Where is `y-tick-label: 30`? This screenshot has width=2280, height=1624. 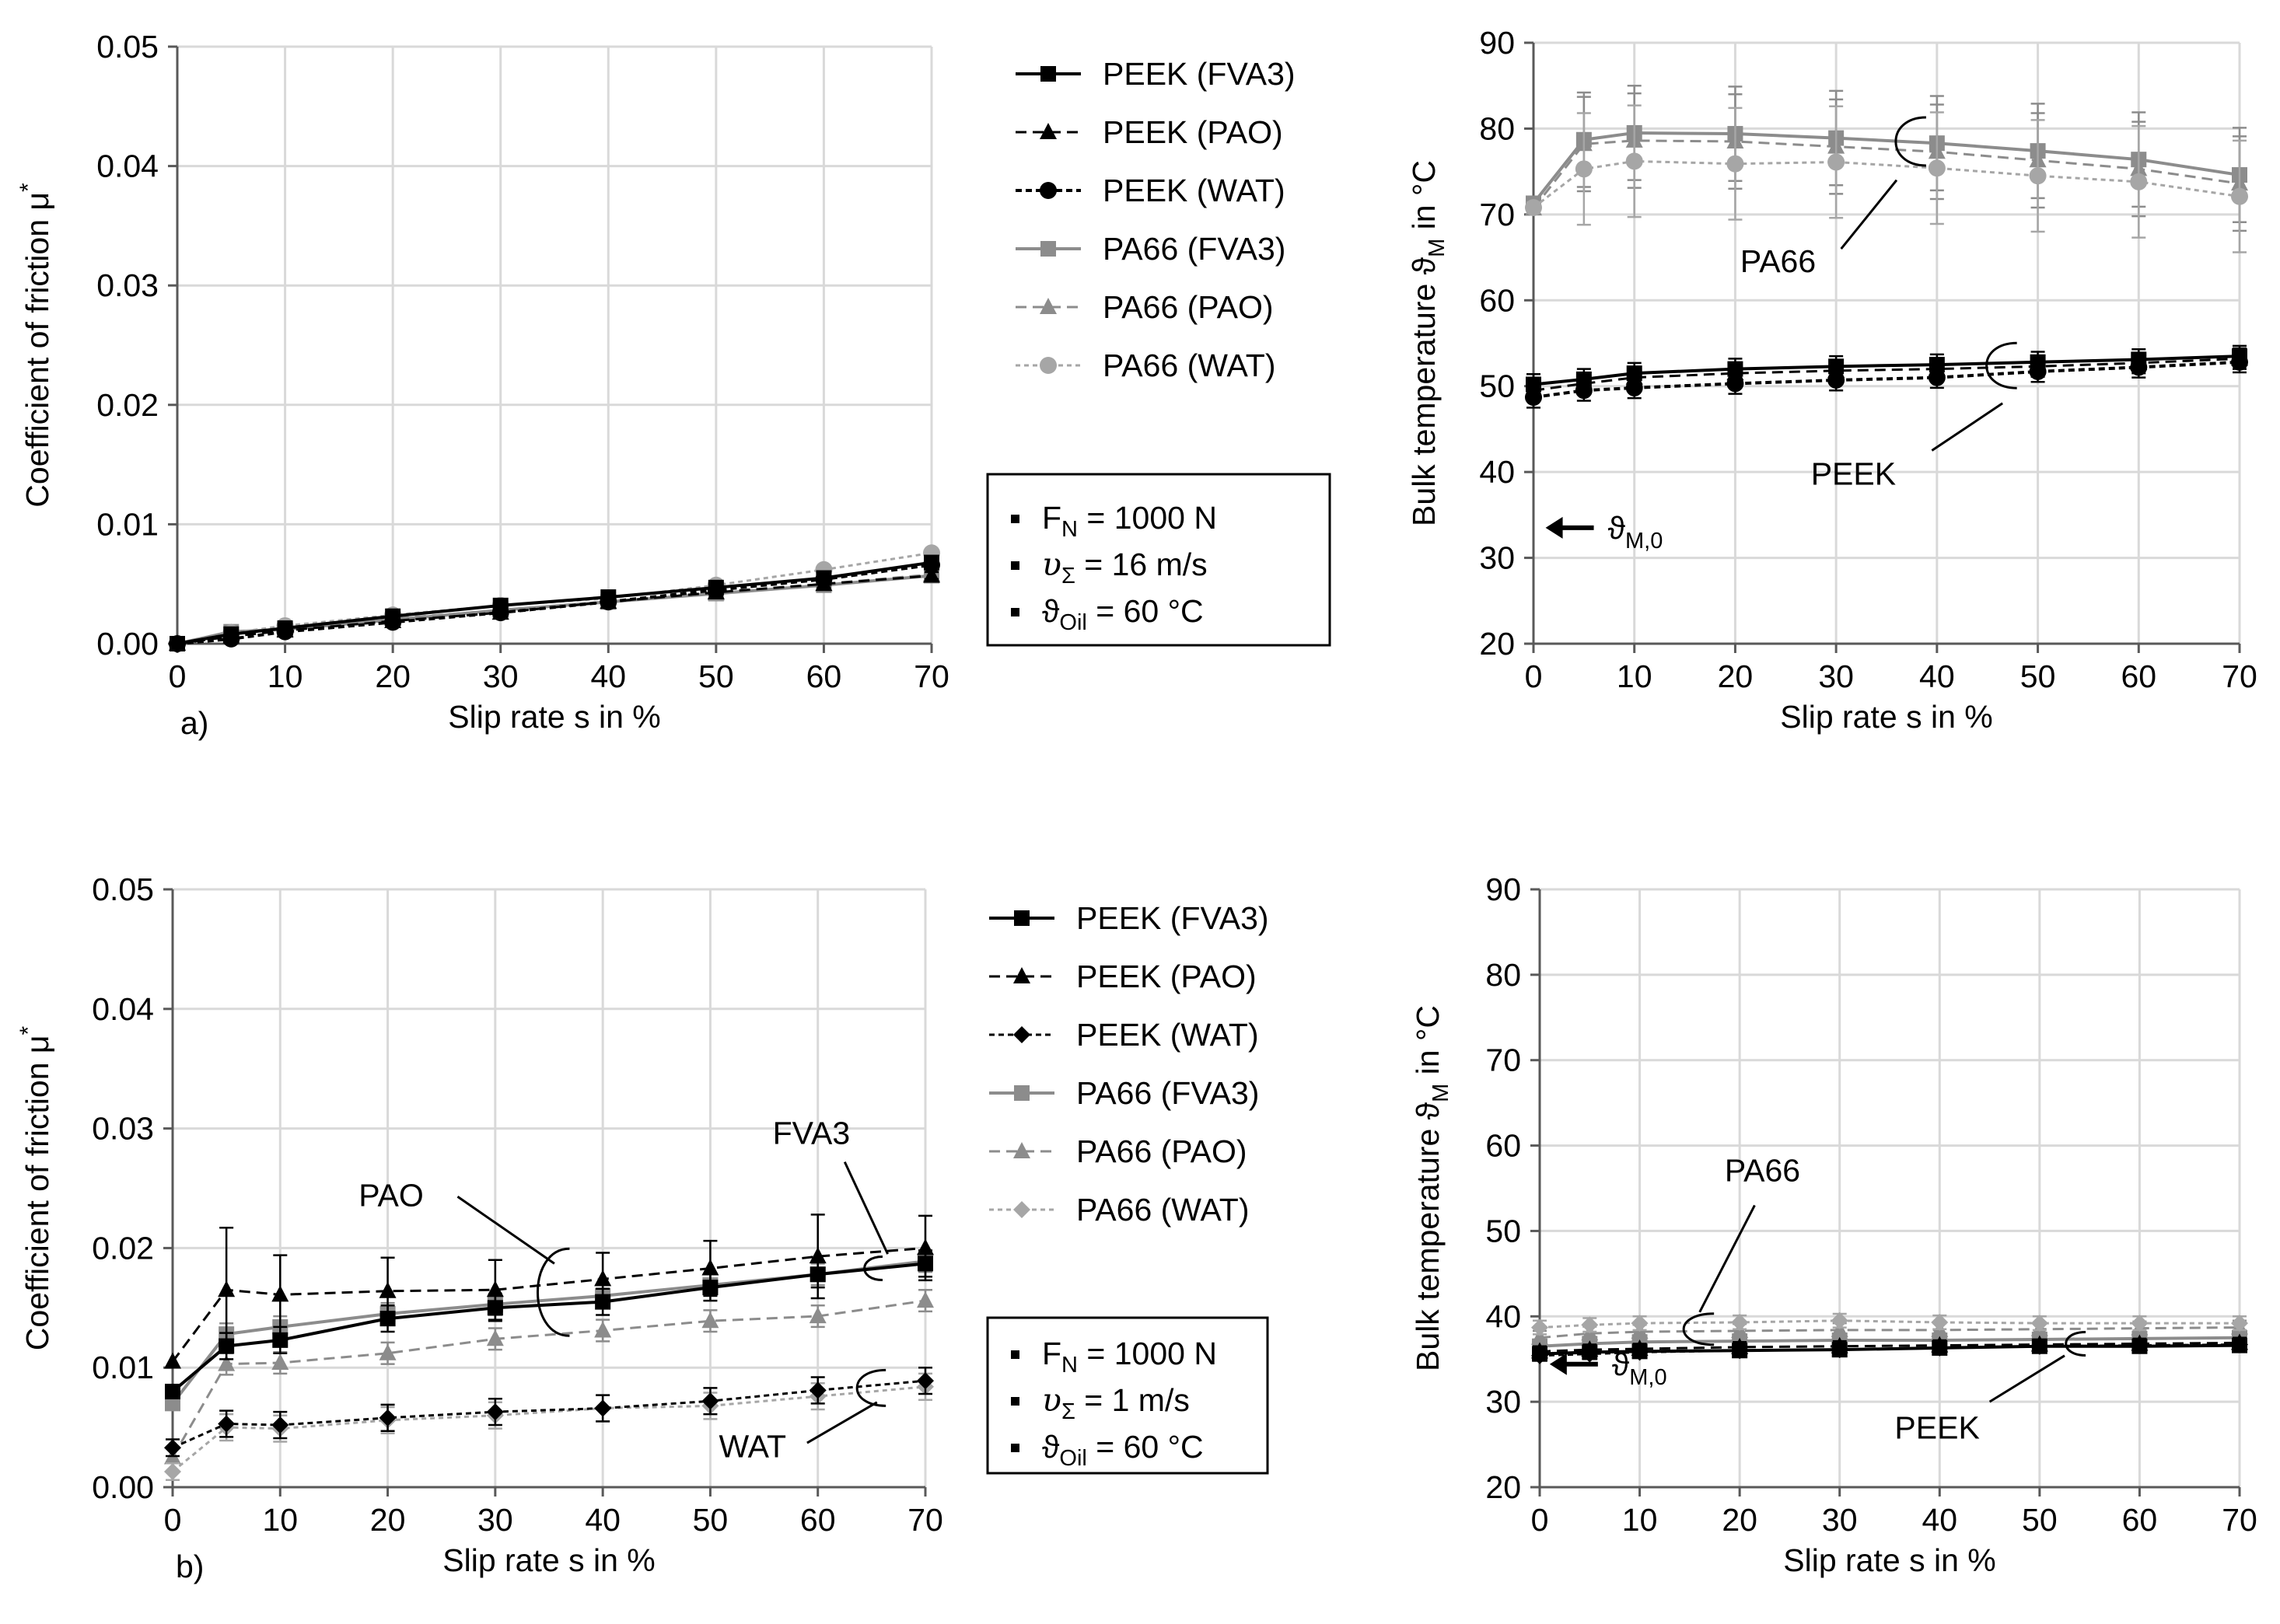
y-tick-label: 30 is located at coordinates (1497, 558).